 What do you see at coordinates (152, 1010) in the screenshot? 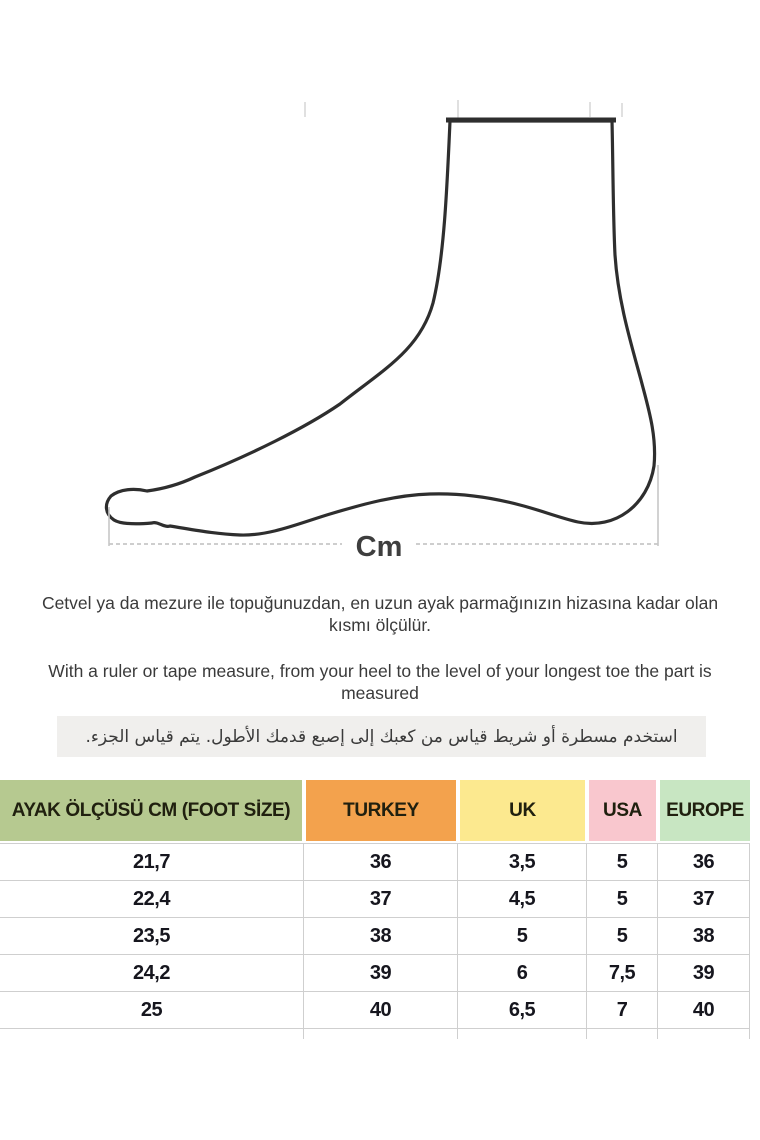
I see `table-cell: 25` at bounding box center [152, 1010].